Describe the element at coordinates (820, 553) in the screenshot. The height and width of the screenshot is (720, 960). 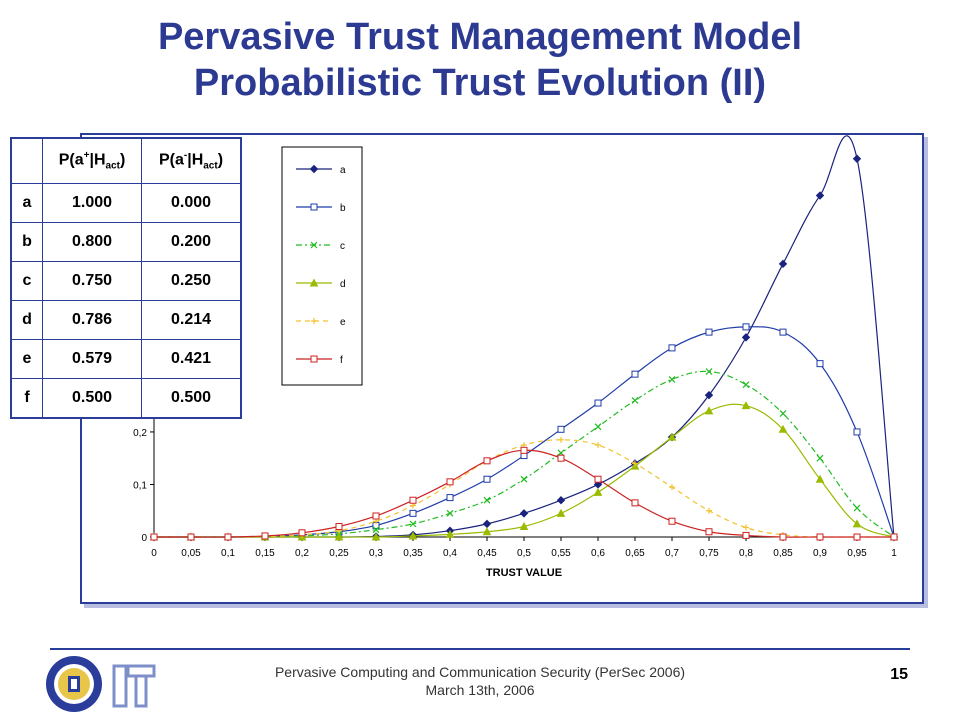
I see `x-tick-label: 0,9` at that location.